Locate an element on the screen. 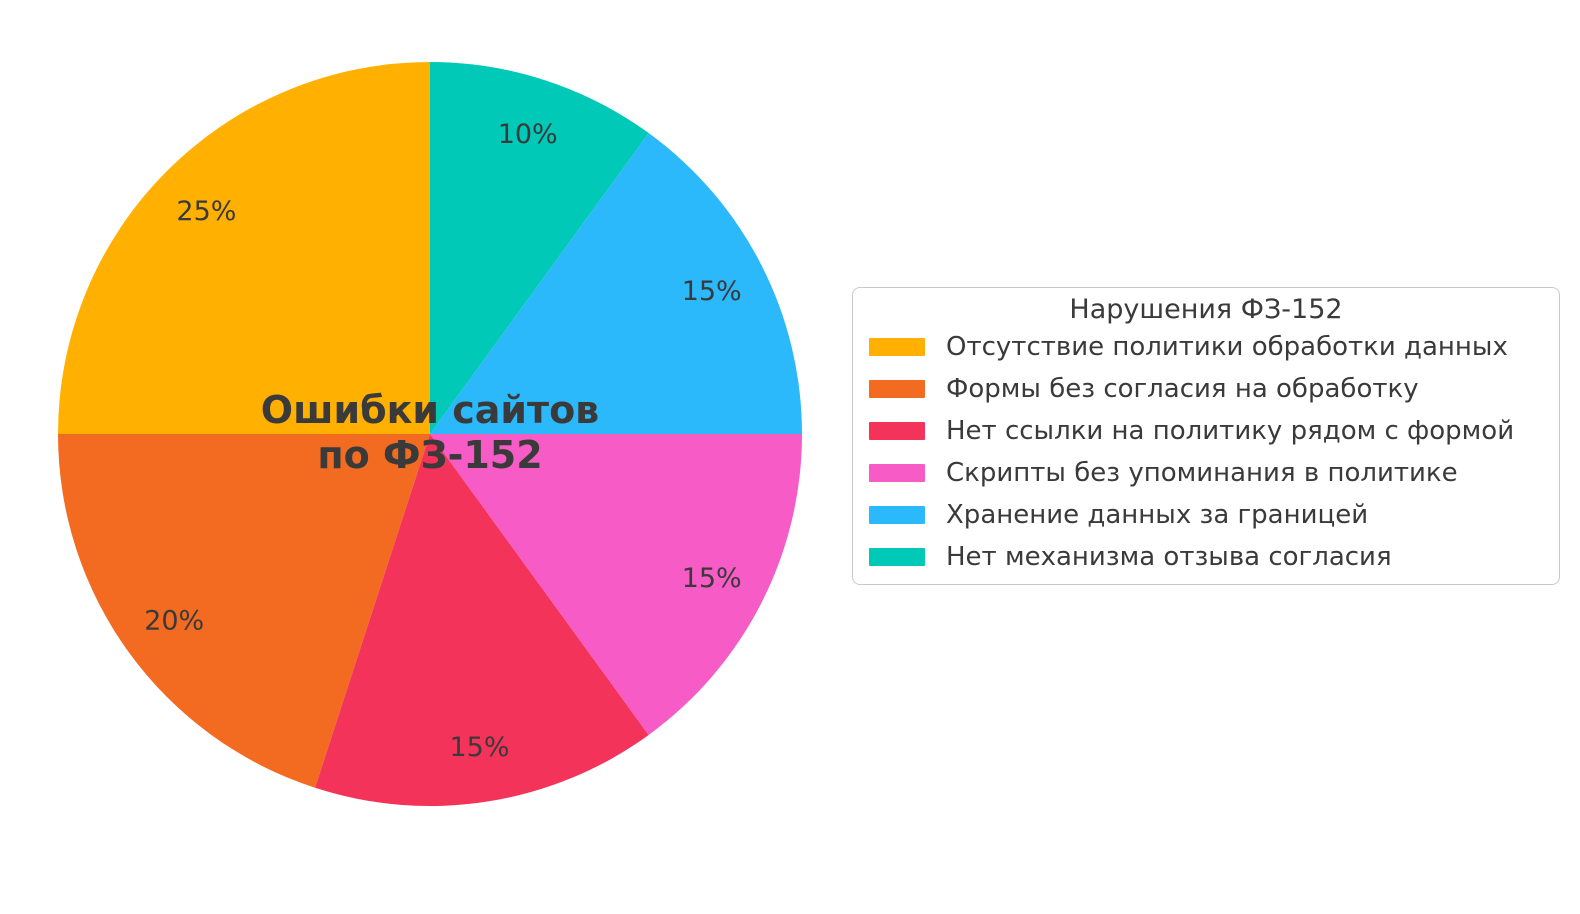 The height and width of the screenshot is (914, 1580). legend-item-label: Нет механизма отзыва согласия is located at coordinates (1169, 557).